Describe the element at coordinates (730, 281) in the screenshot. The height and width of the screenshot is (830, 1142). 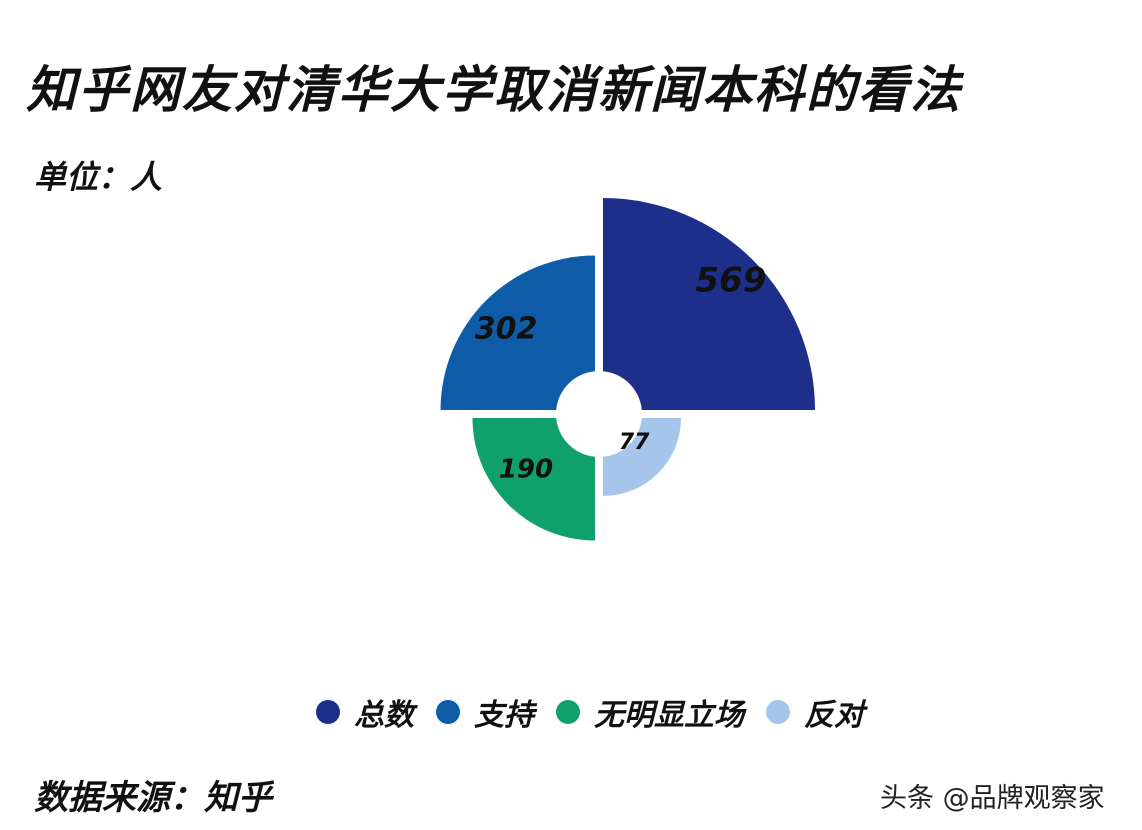
I see `value-label-total: 569` at that location.